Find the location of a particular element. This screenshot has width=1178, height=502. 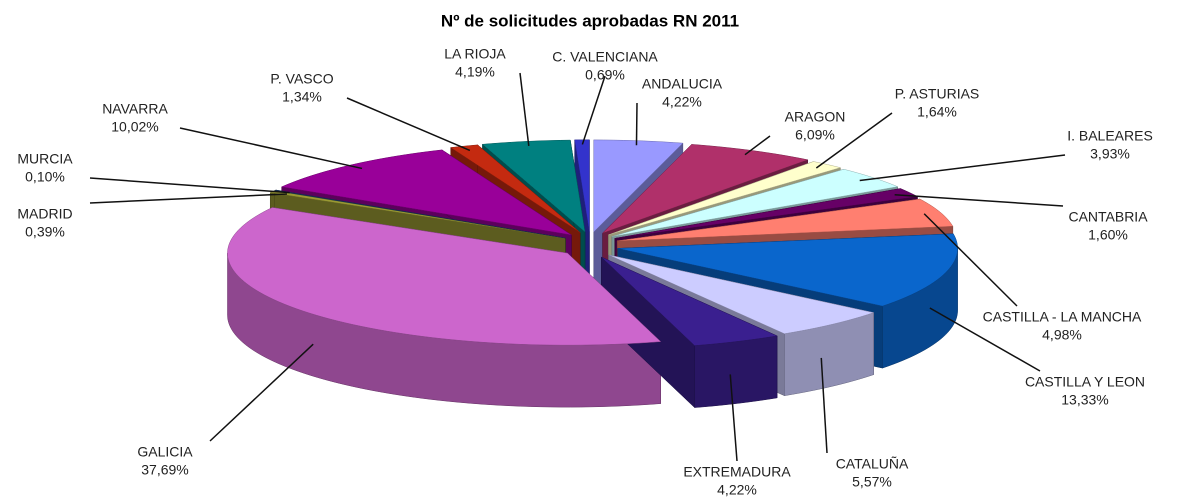

slice-label: MURCIA is located at coordinates (45, 159).